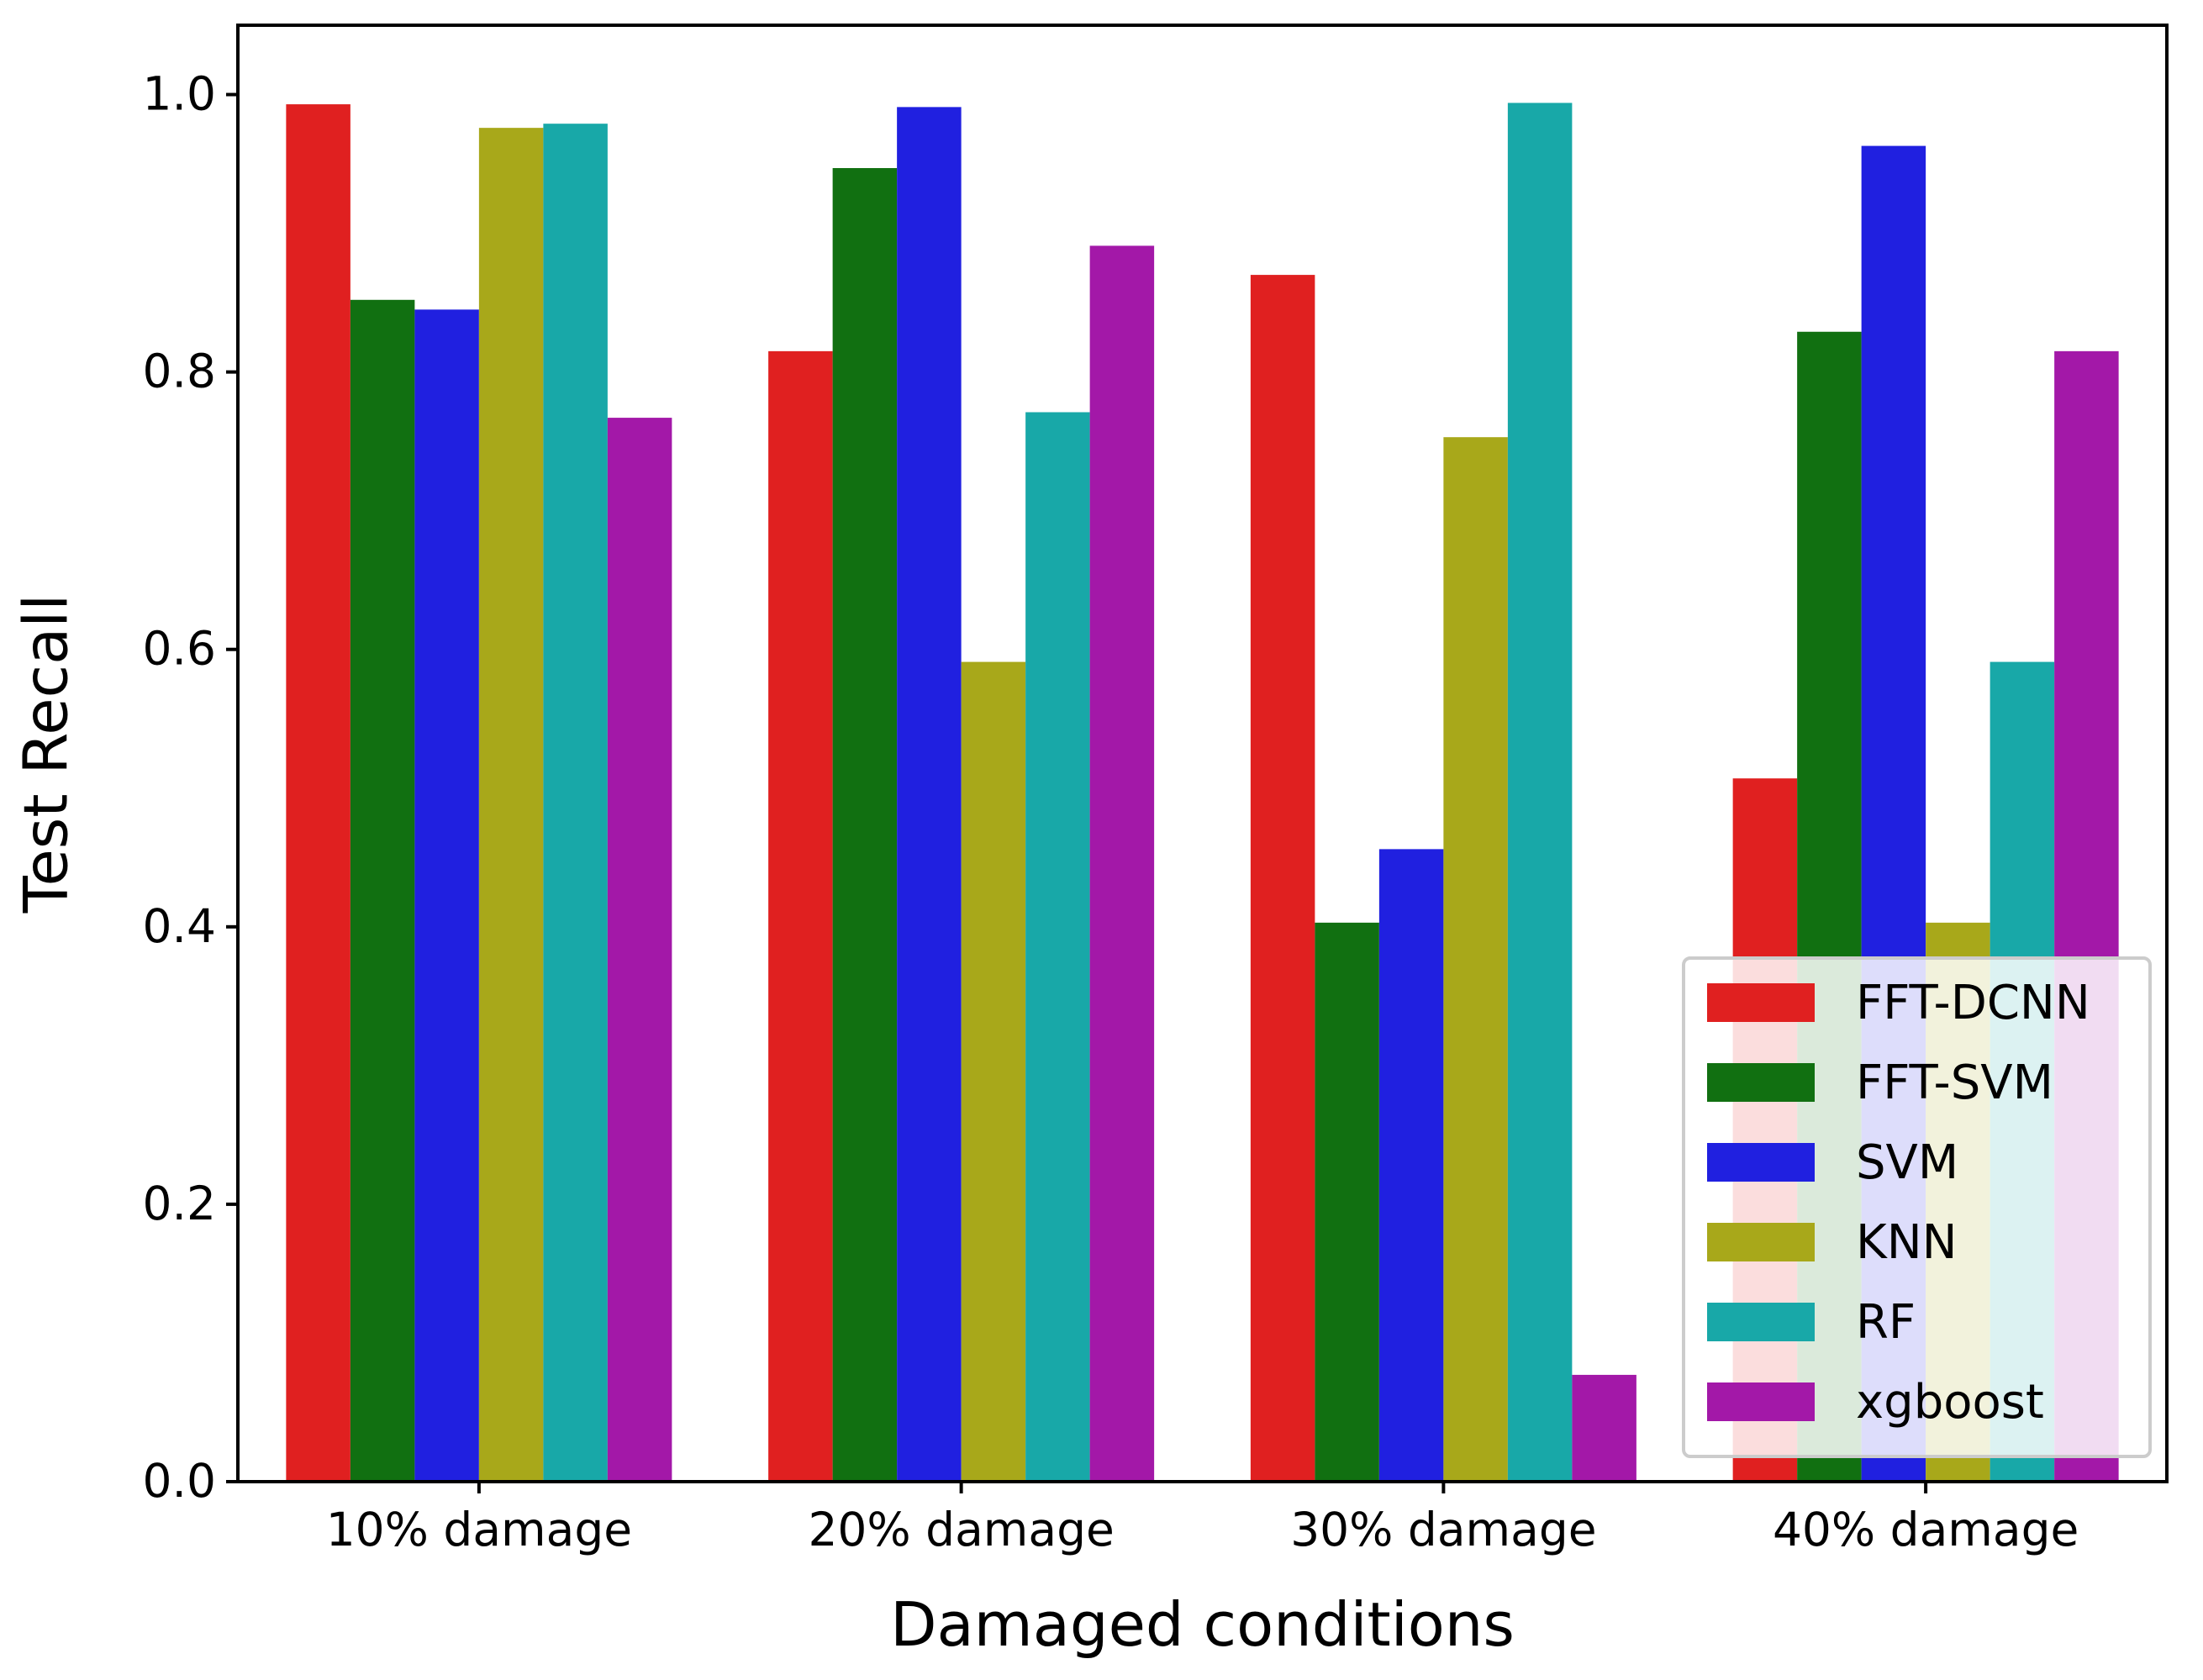  What do you see at coordinates (1973, 1003) in the screenshot?
I see `legend-label: FFT-DCNN` at bounding box center [1973, 1003].